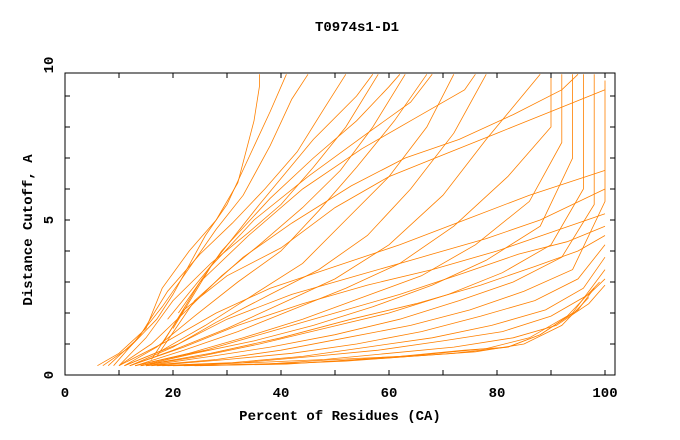 Image resolution: width=680 pixels, height=440 pixels. Describe the element at coordinates (497, 394) in the screenshot. I see `x-tick-label: 80` at that location.